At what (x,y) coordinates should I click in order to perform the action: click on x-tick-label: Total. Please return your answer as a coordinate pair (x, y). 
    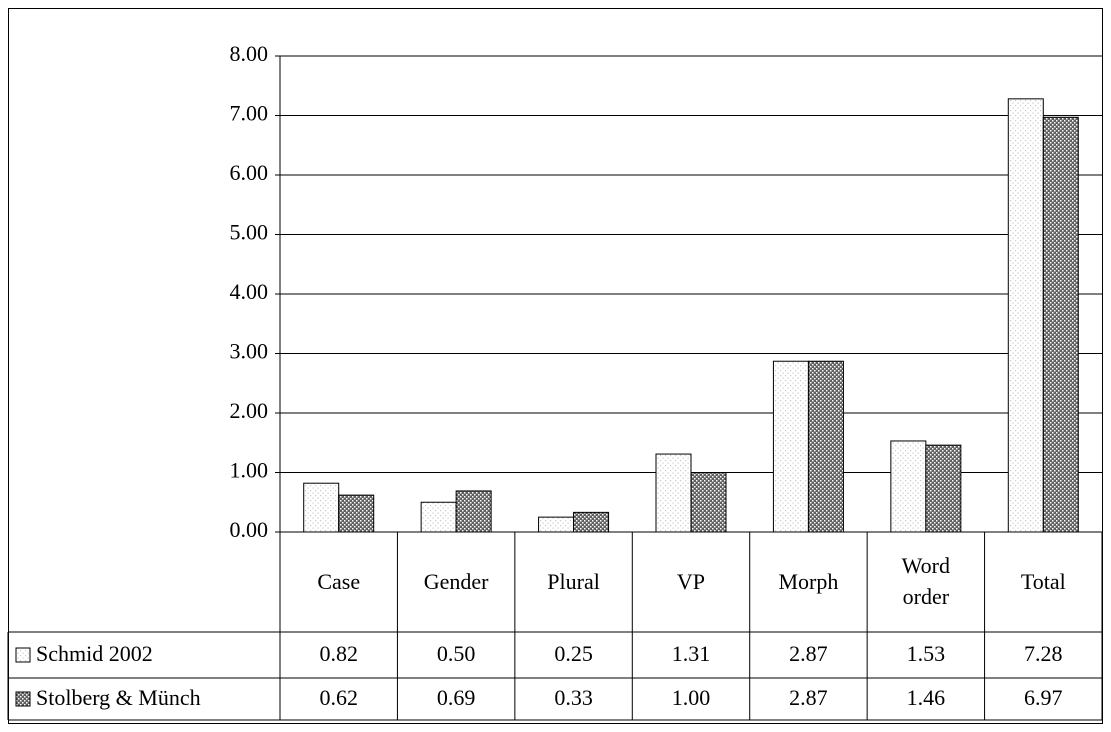
    Looking at the image, I should click on (1043, 581).